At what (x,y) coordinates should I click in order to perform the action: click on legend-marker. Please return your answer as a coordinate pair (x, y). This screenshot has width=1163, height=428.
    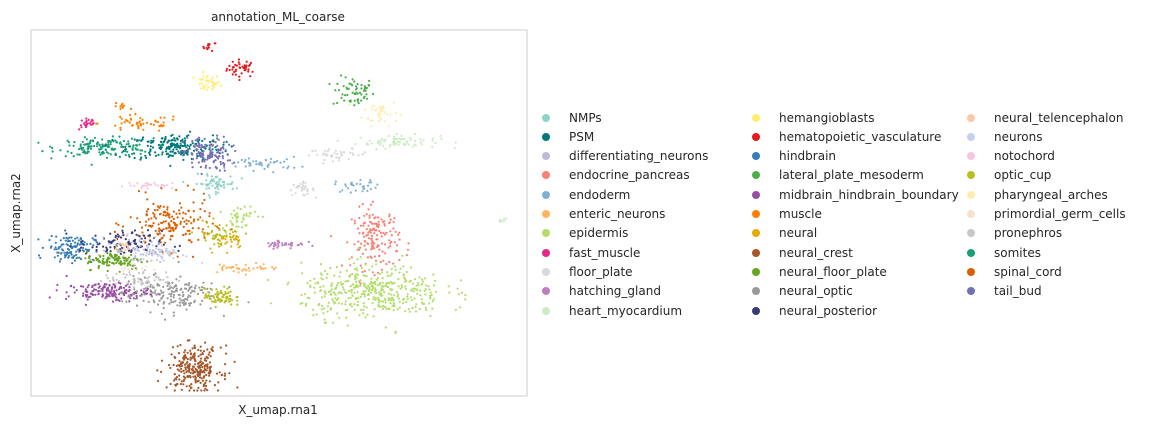
    Looking at the image, I should click on (546, 291).